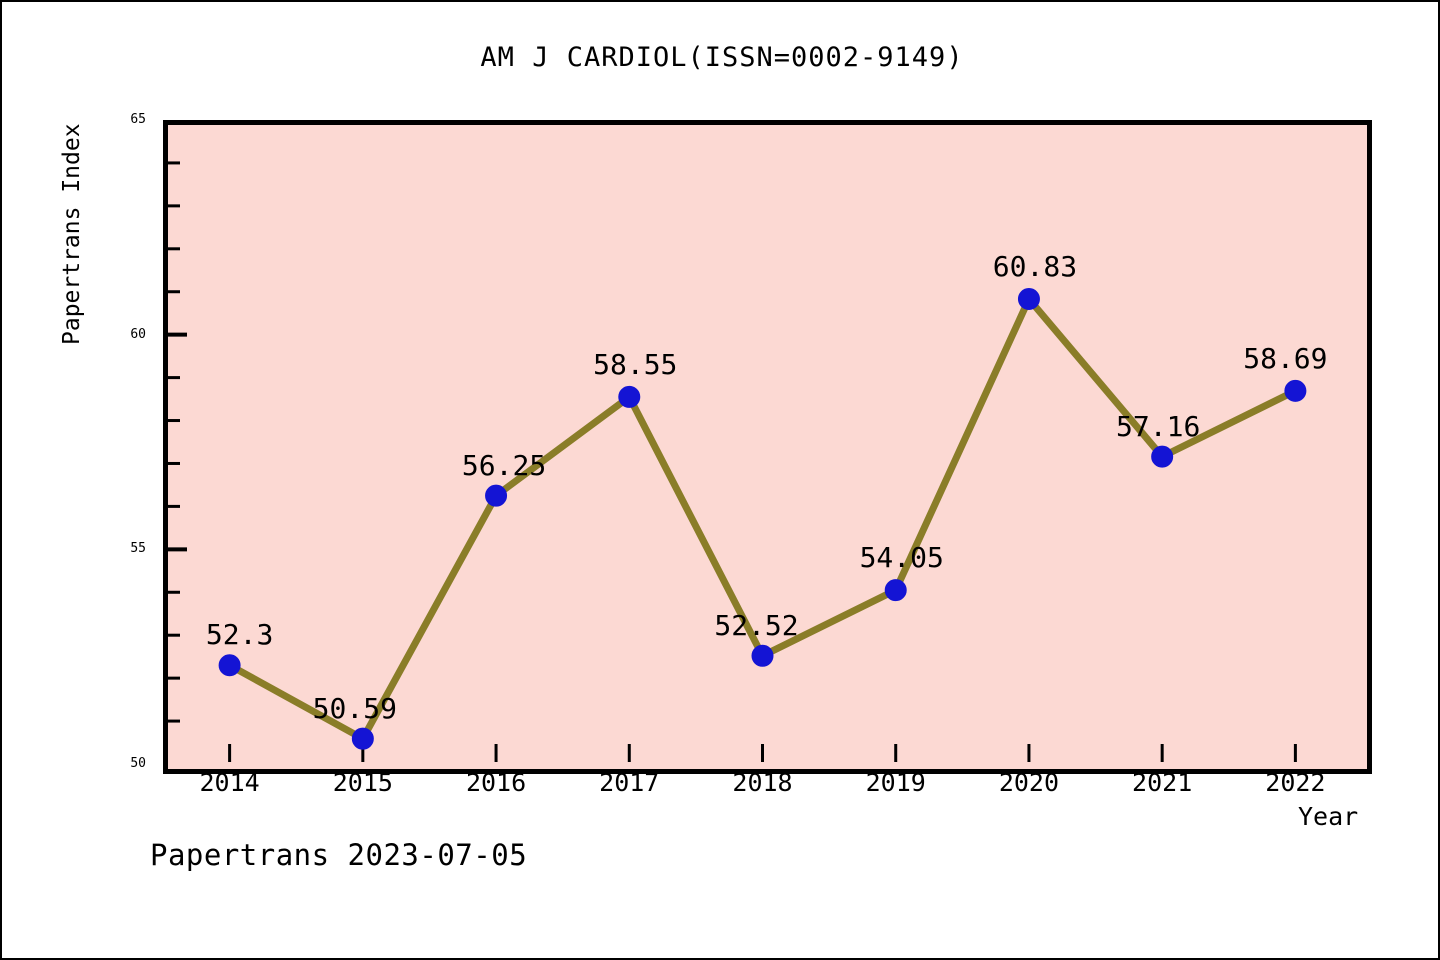 The width and height of the screenshot is (1440, 960). I want to click on x-tick-label: 2018, so click(762, 782).